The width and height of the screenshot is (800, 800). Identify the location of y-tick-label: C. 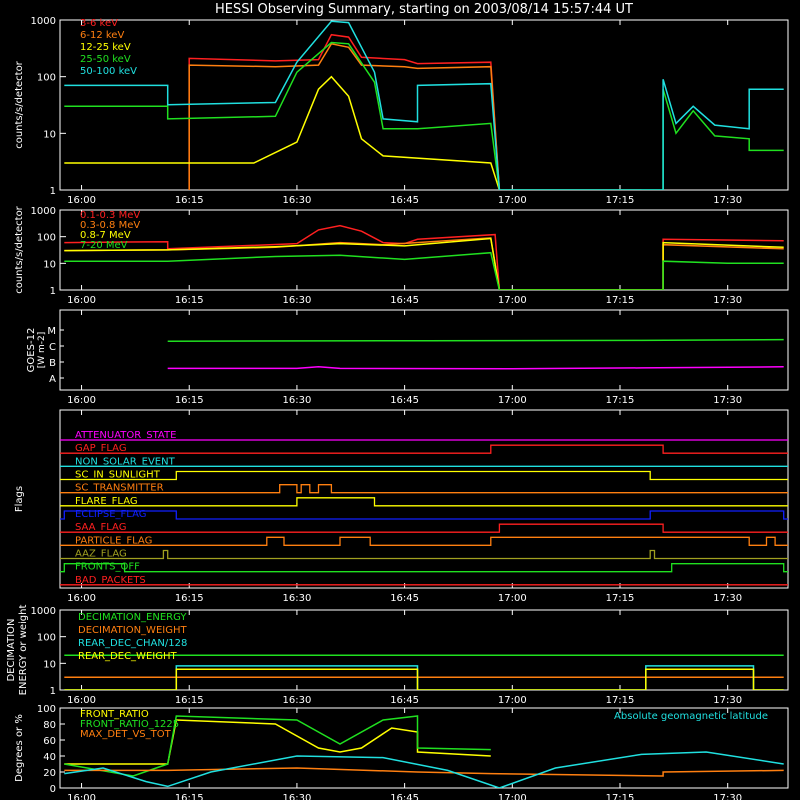
(52, 347).